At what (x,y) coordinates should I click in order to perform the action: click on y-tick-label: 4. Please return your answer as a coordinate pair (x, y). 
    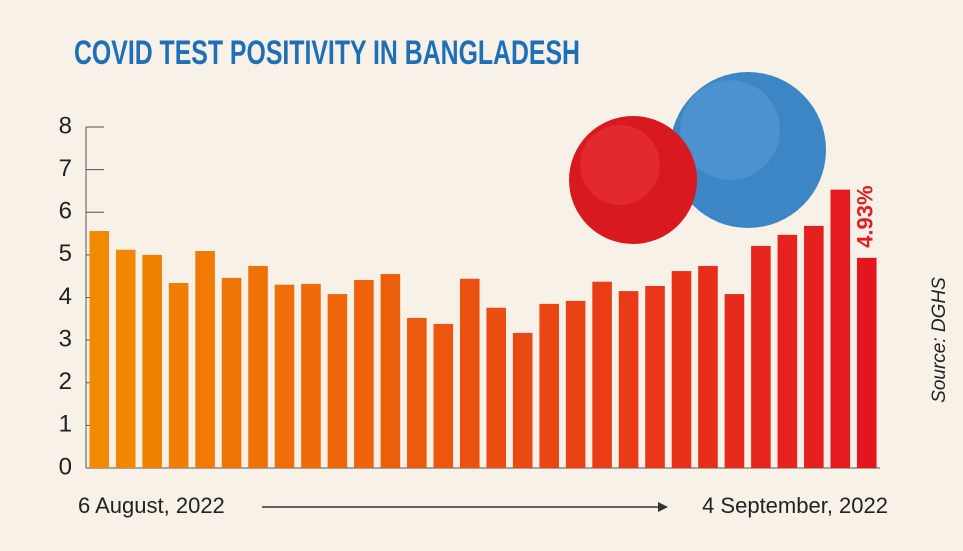
    Looking at the image, I should click on (65, 296).